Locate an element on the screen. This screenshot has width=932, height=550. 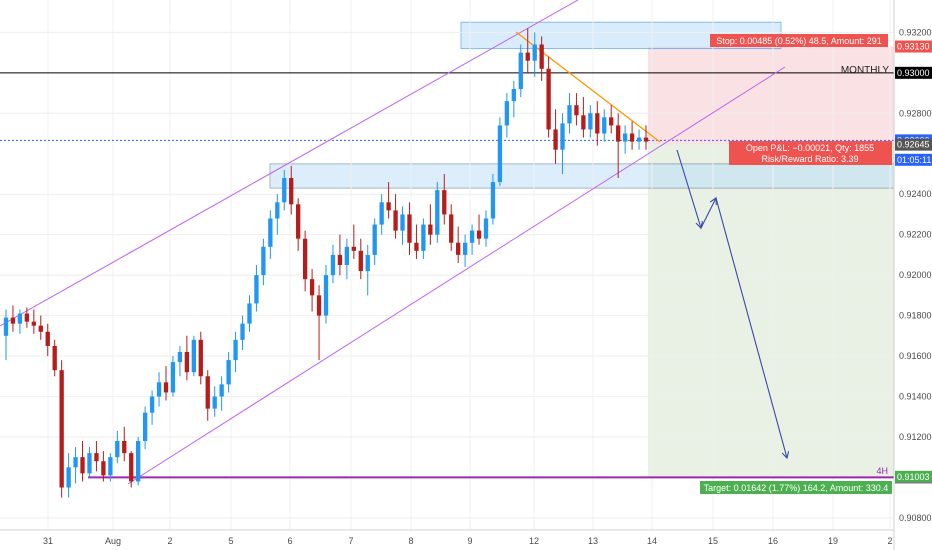
price-axis-background is located at coordinates (913, 275).